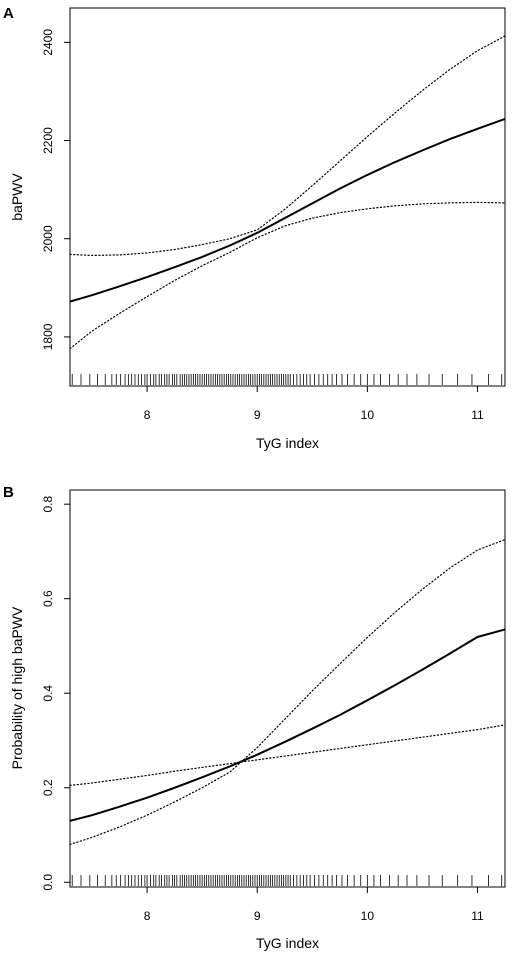 Image resolution: width=513 pixels, height=957 pixels. What do you see at coordinates (287, 880) in the screenshot?
I see `panel-b-rug` at bounding box center [287, 880].